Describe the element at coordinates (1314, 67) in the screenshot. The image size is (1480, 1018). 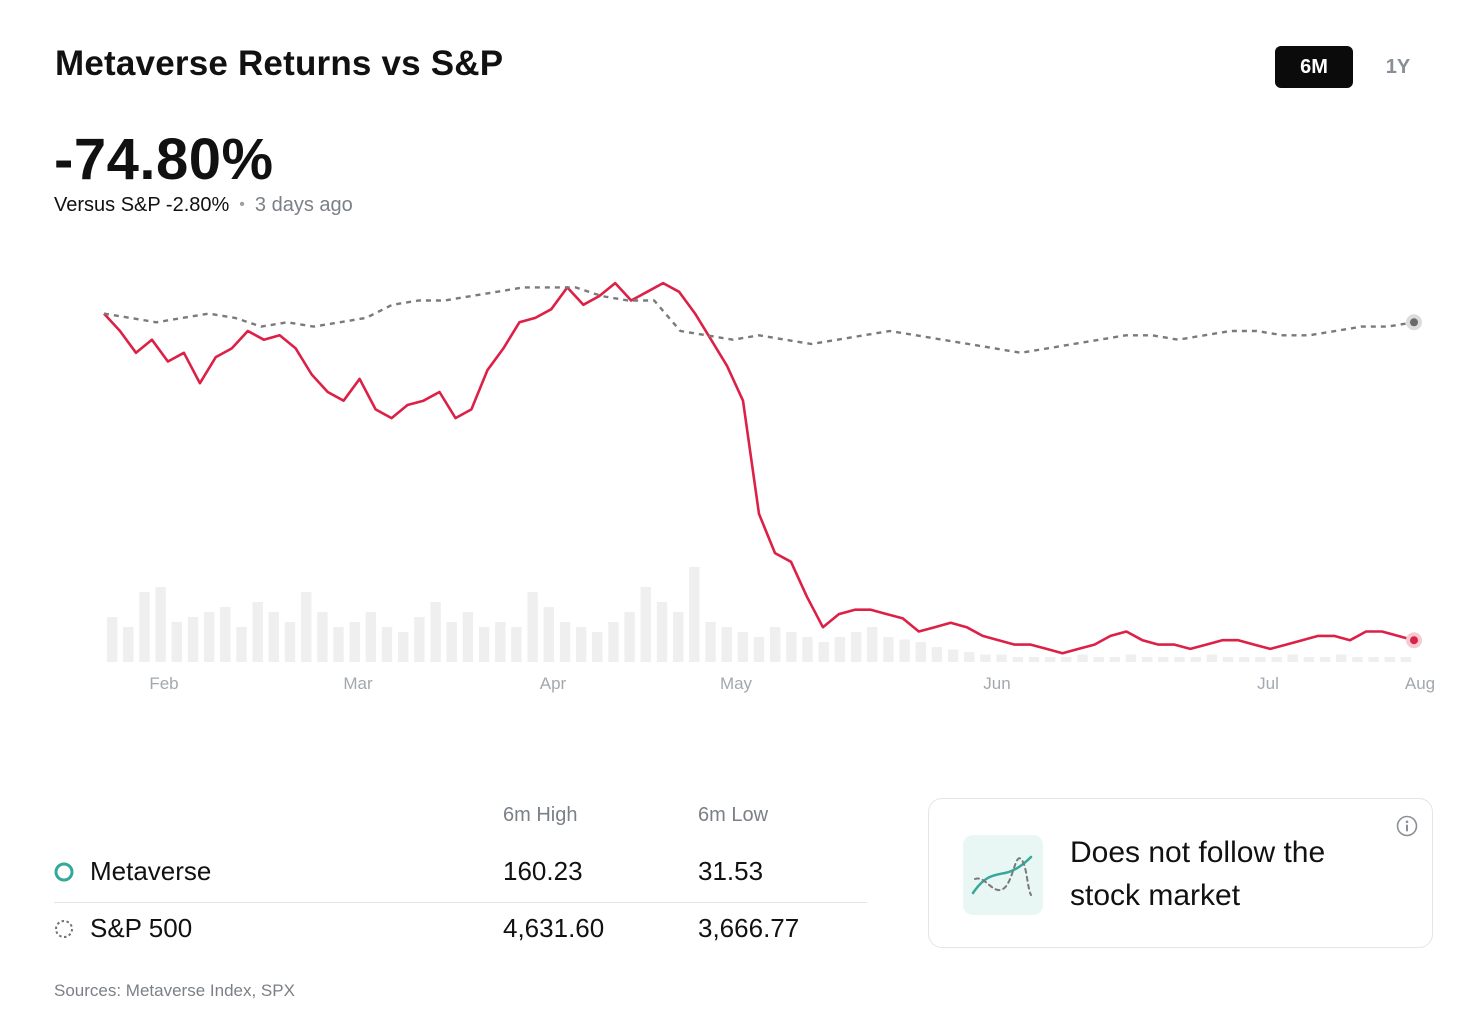
I see `range-6m-button: 6M` at that location.